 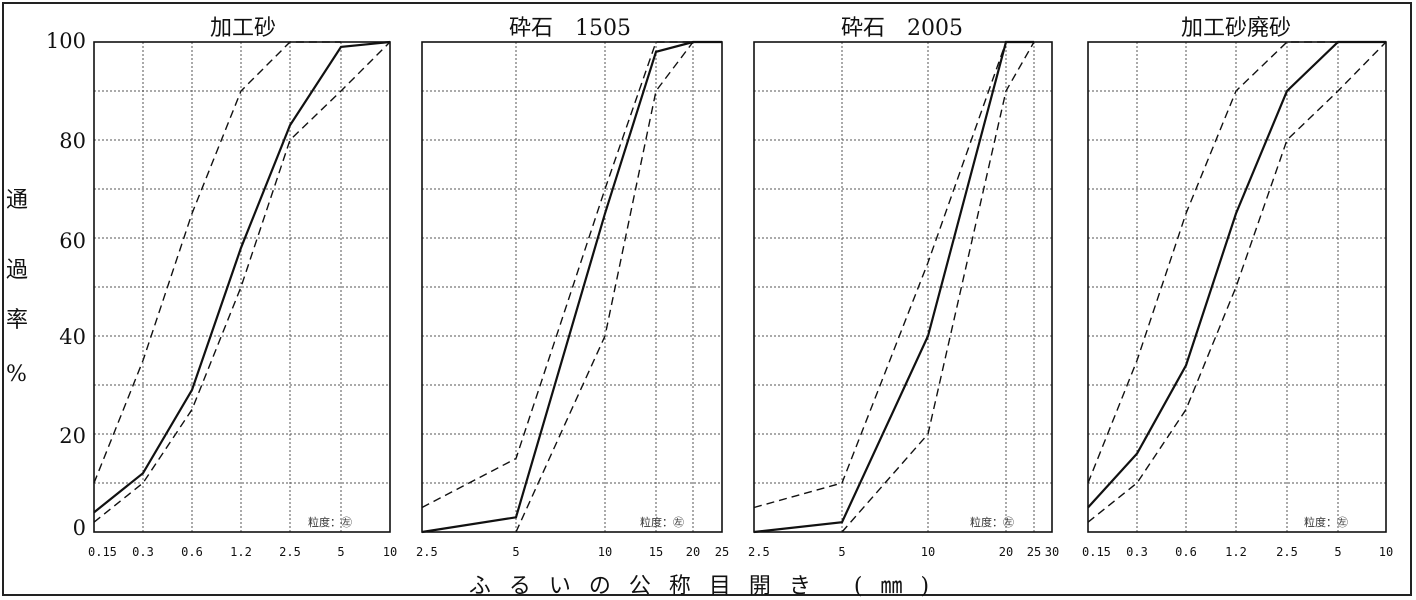 What do you see at coordinates (570, 28) in the screenshot?
I see `chart-title-saiseki-1505: 砕石 1505` at bounding box center [570, 28].